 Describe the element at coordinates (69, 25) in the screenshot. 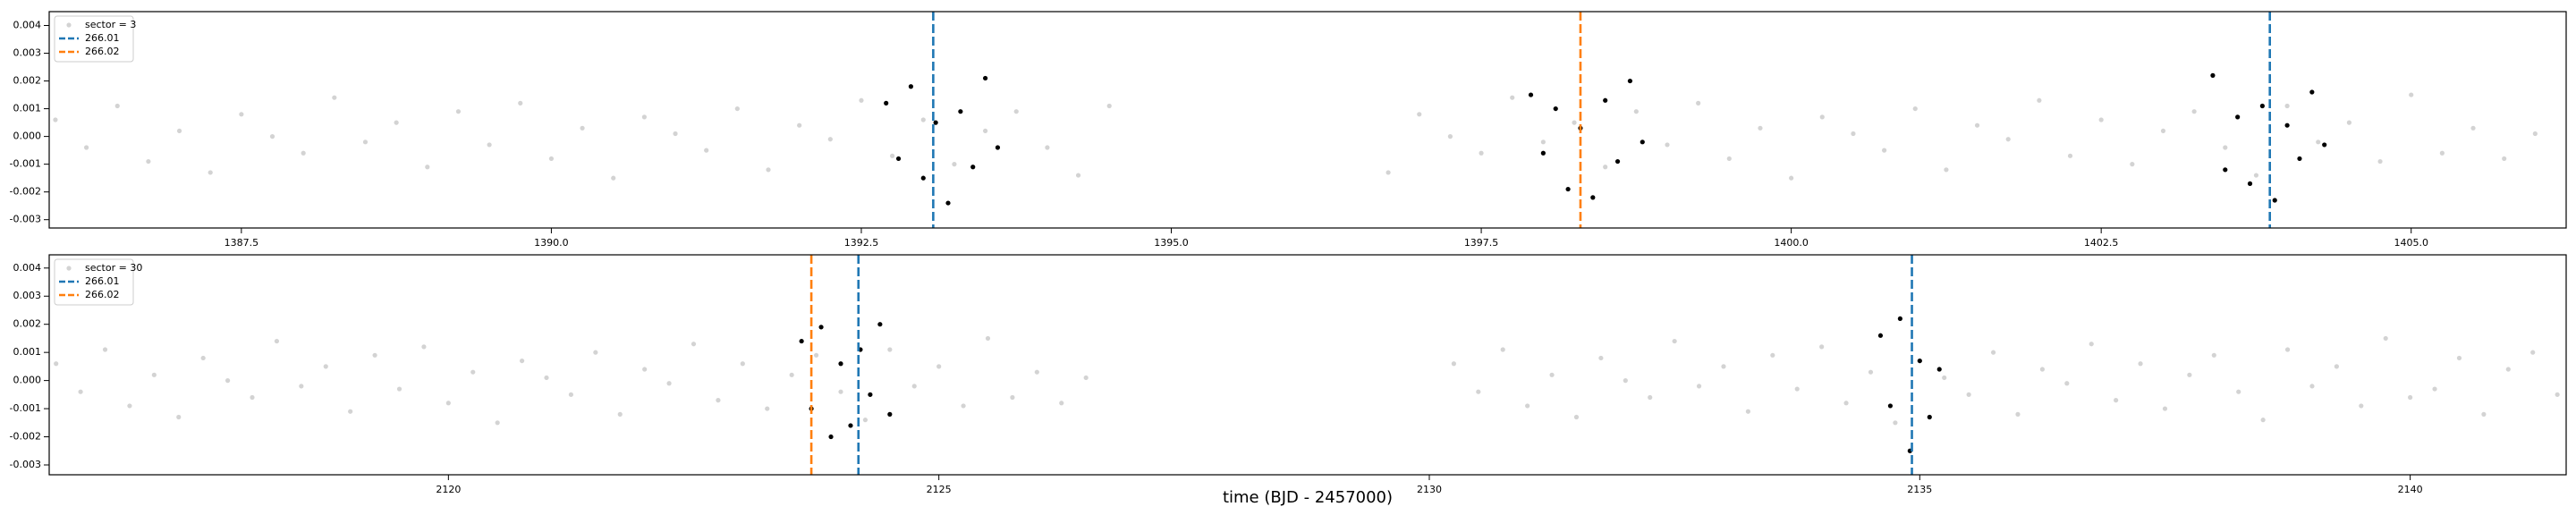

I see `legend-marker` at that location.